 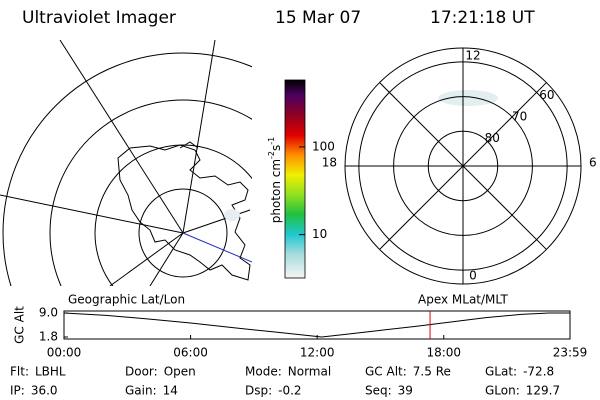 What do you see at coordinates (317, 353) in the screenshot?
I see `x-tick-label: 12:00` at bounding box center [317, 353].